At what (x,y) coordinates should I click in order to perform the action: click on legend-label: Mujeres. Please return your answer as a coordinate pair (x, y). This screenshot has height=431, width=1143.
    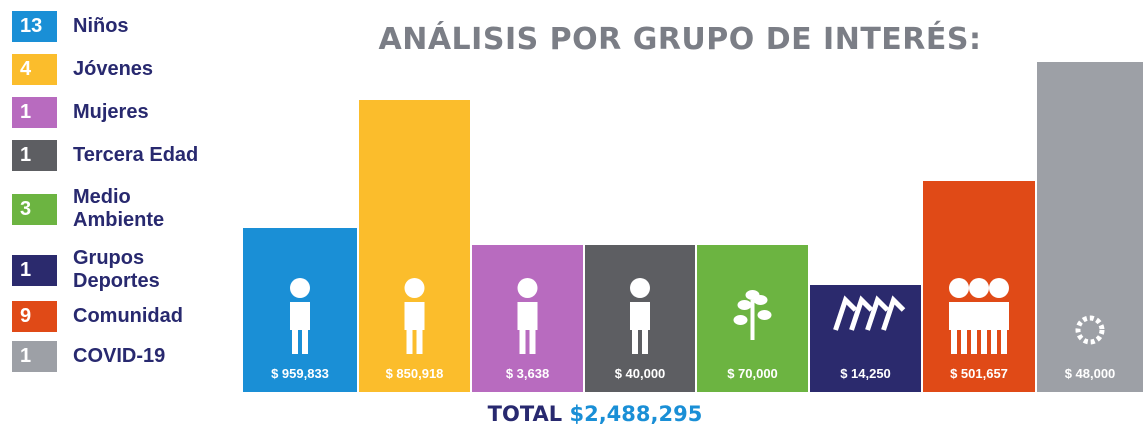
    Looking at the image, I should click on (111, 112).